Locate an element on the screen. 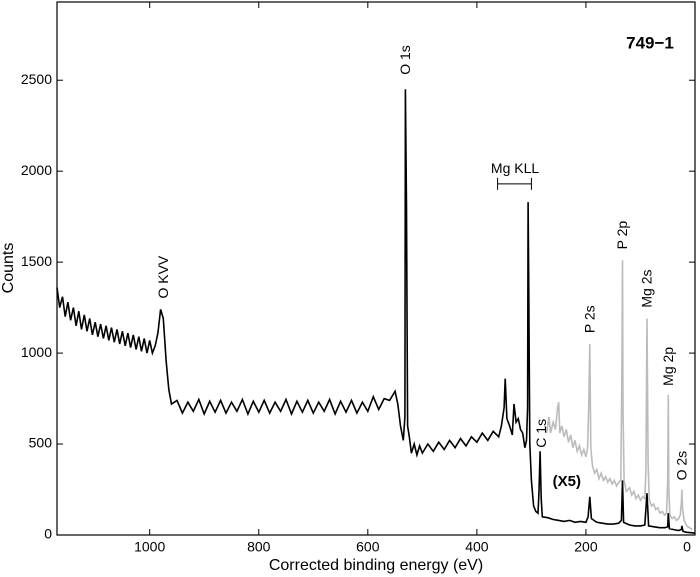 This screenshot has width=700, height=577. peak-label: (X5) is located at coordinates (567, 481).